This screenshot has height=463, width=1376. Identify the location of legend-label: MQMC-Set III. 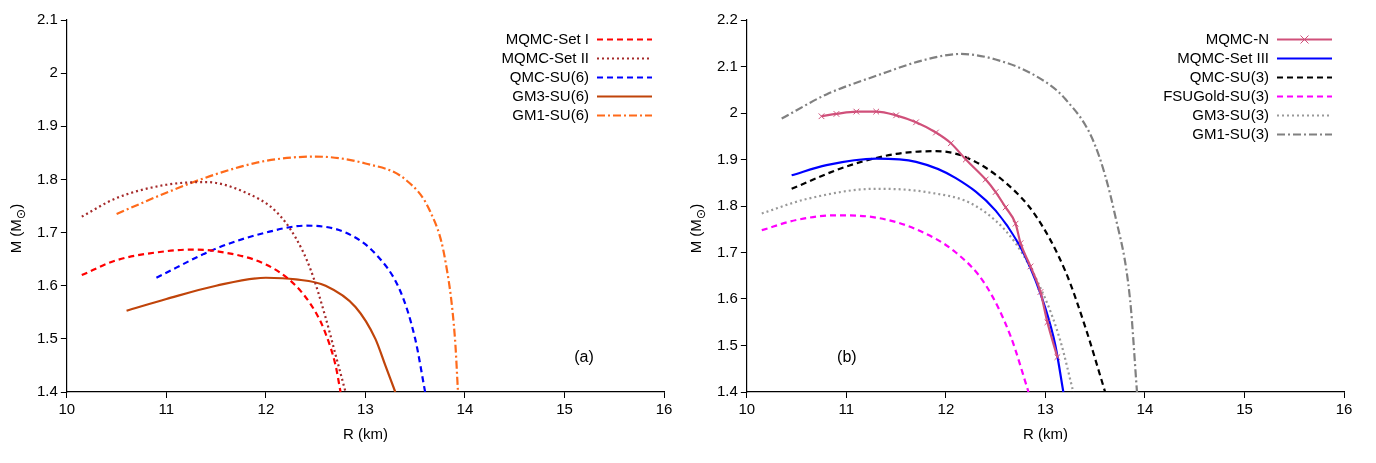
(1223, 57).